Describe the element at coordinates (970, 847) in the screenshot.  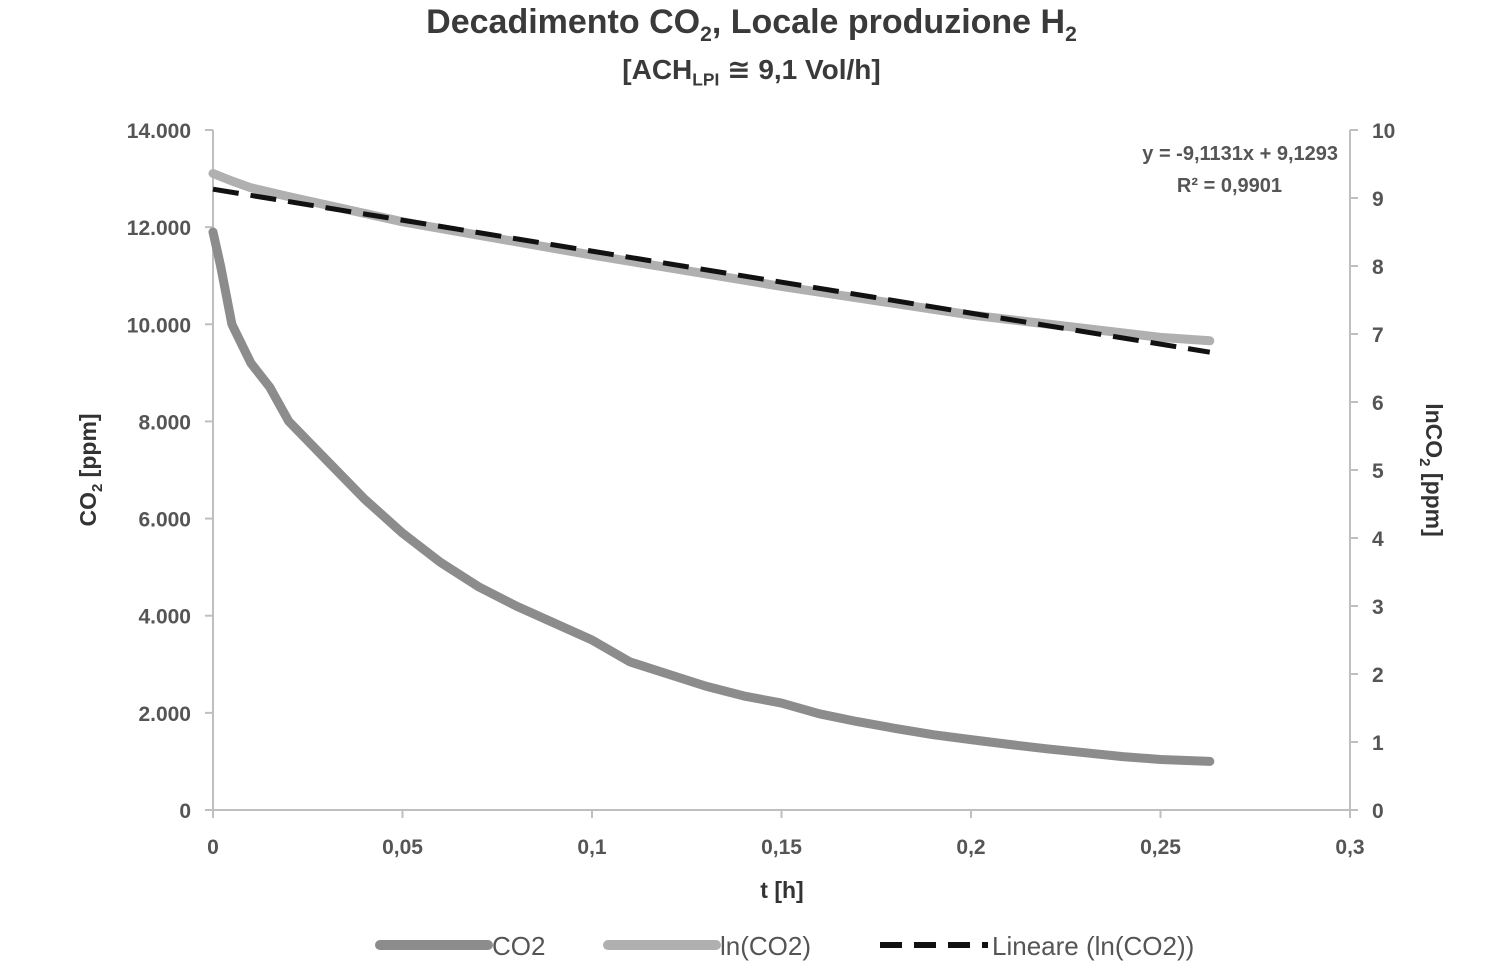
I see `x-tick-label: 0,2` at that location.